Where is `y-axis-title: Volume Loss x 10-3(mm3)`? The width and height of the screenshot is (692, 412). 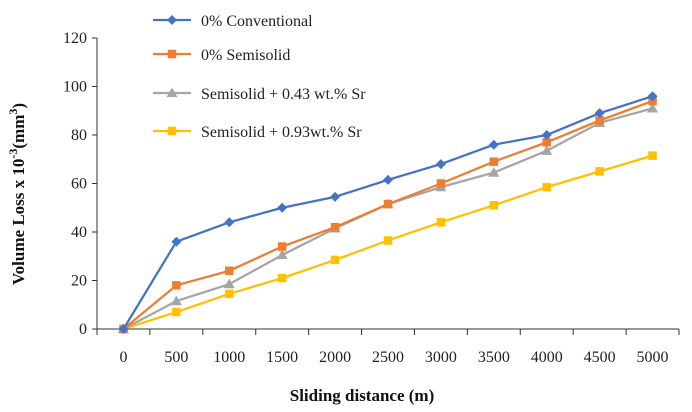
y-axis-title: Volume Loss x 10-3(mm3) is located at coordinates (17, 194).